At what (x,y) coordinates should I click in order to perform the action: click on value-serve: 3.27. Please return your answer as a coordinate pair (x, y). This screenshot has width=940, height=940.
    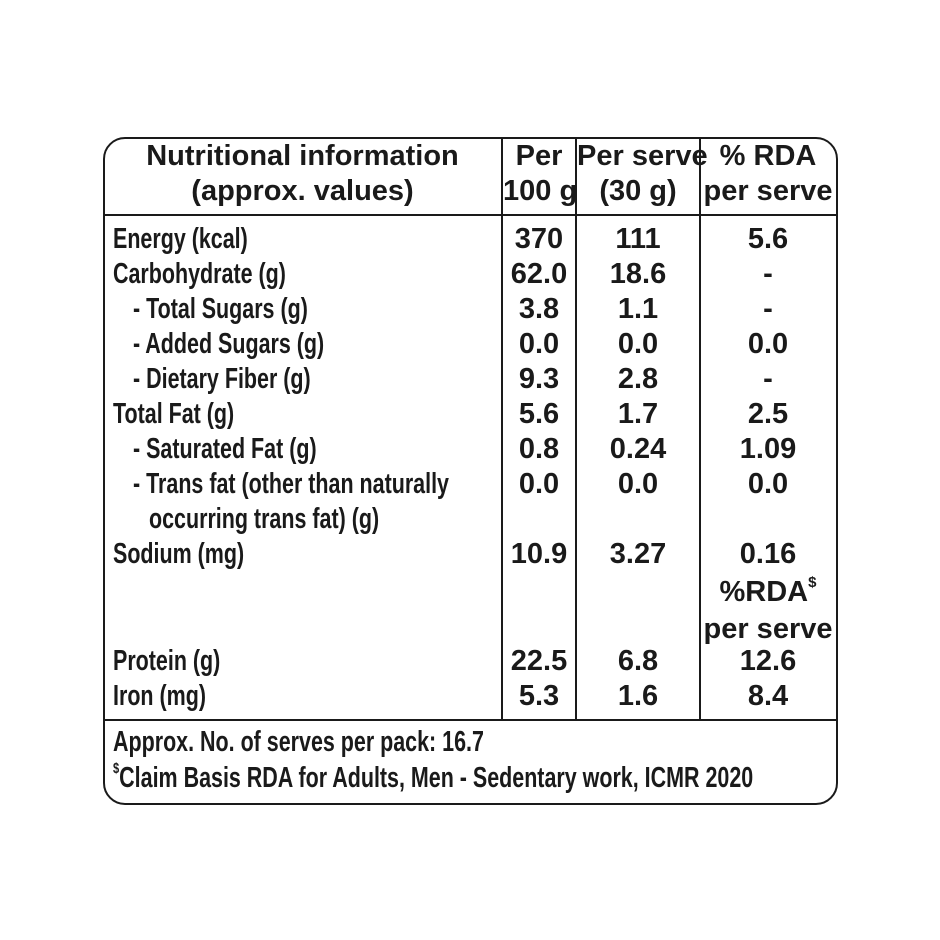
    Looking at the image, I should click on (638, 554).